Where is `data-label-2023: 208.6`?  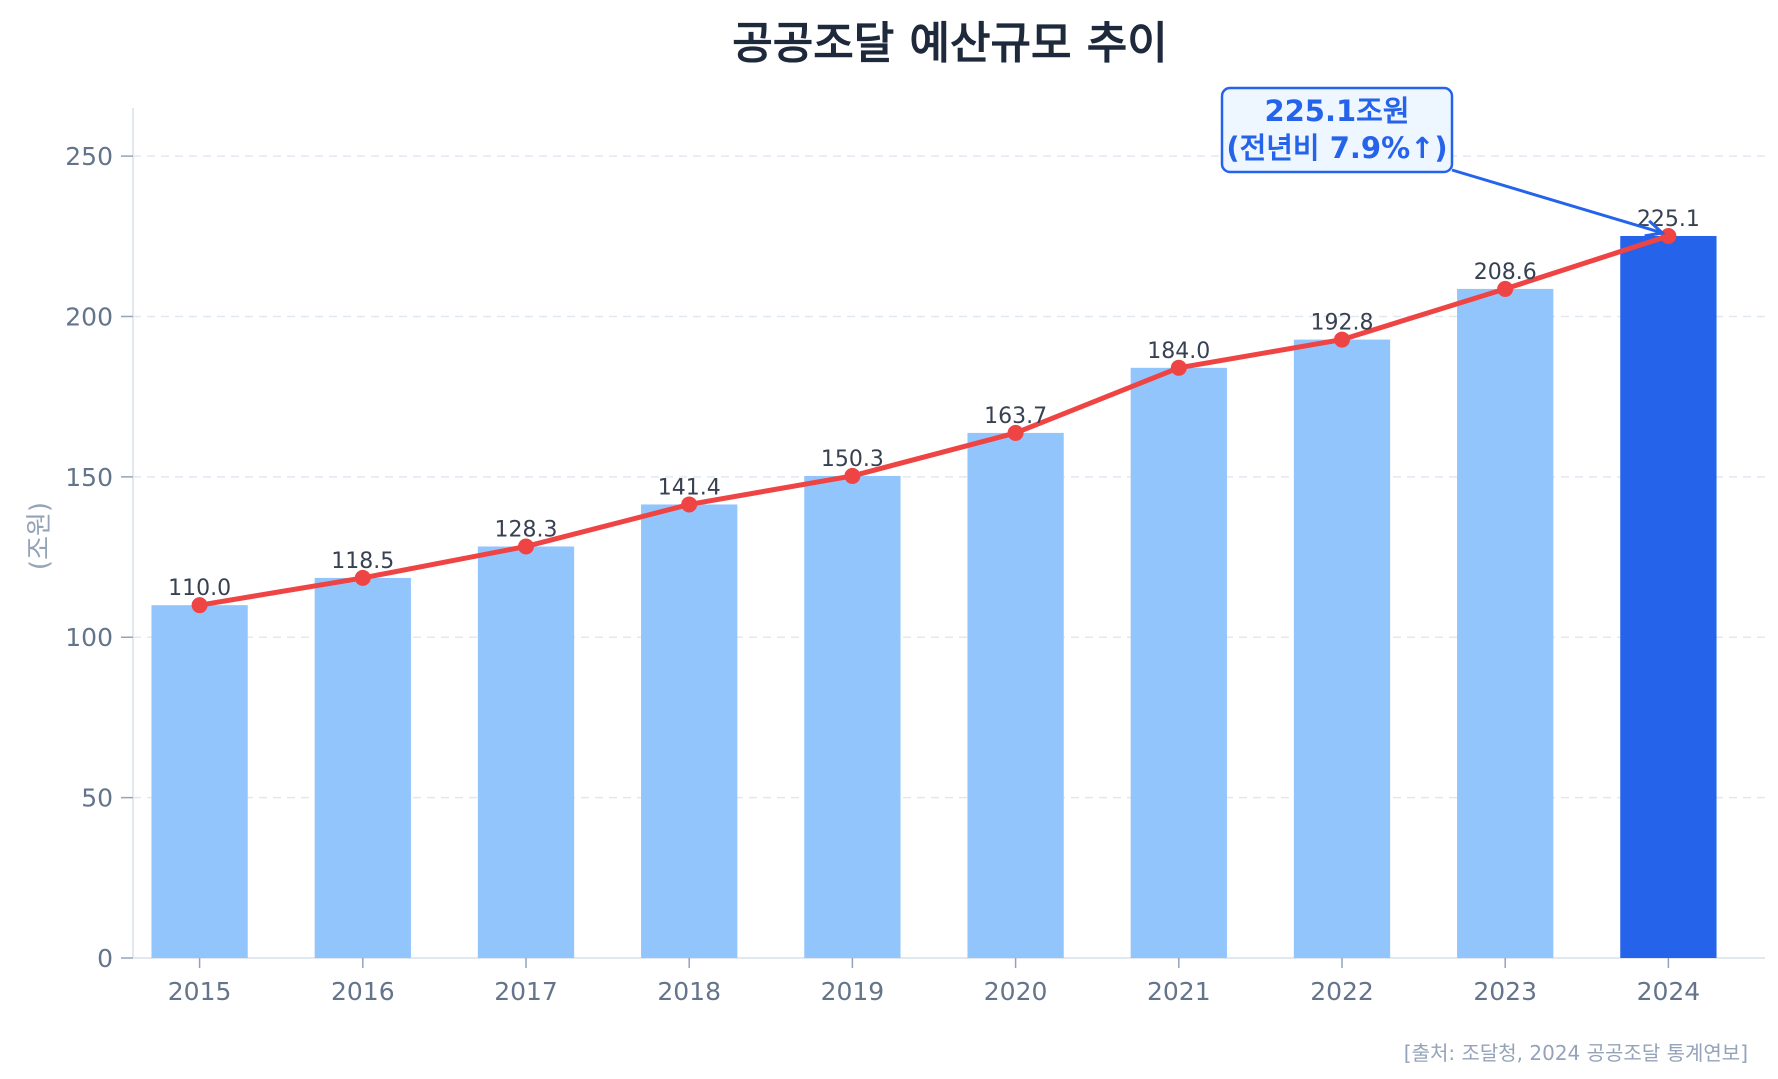 data-label-2023: 208.6 is located at coordinates (1505, 272).